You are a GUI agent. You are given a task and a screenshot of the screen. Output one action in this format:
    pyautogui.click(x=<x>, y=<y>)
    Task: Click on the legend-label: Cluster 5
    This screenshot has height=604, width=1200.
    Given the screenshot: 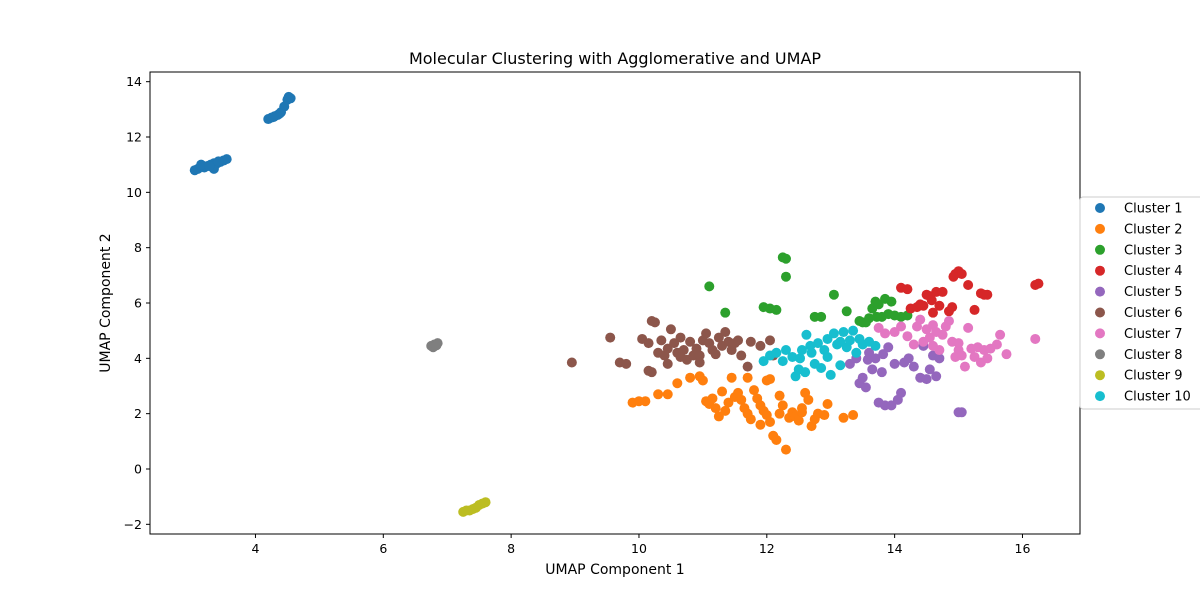 What is the action you would take?
    pyautogui.click(x=1153, y=292)
    